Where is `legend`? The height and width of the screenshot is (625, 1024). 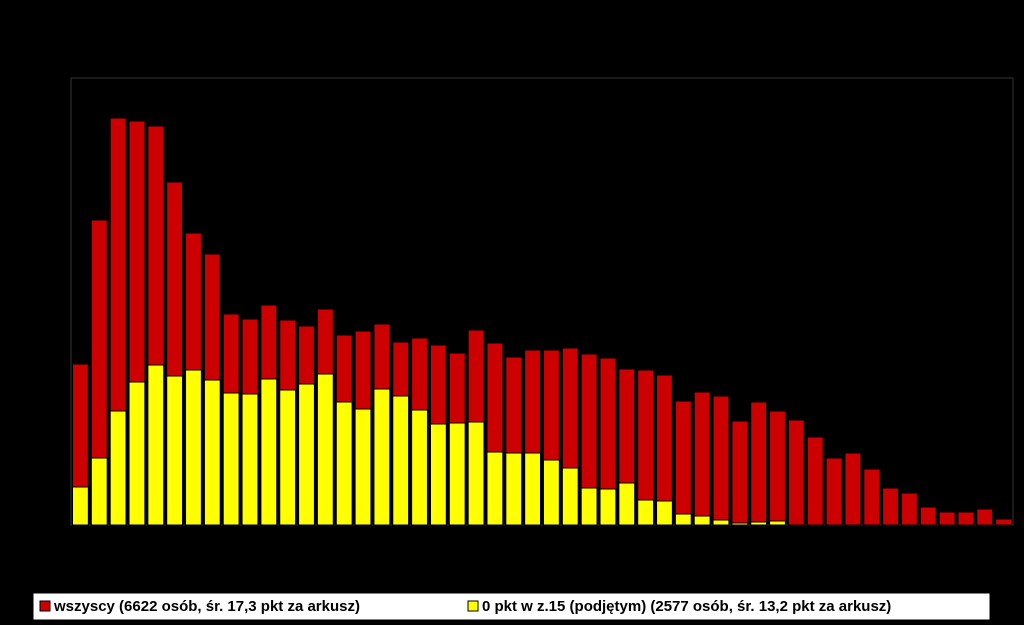
legend is located at coordinates (511, 606).